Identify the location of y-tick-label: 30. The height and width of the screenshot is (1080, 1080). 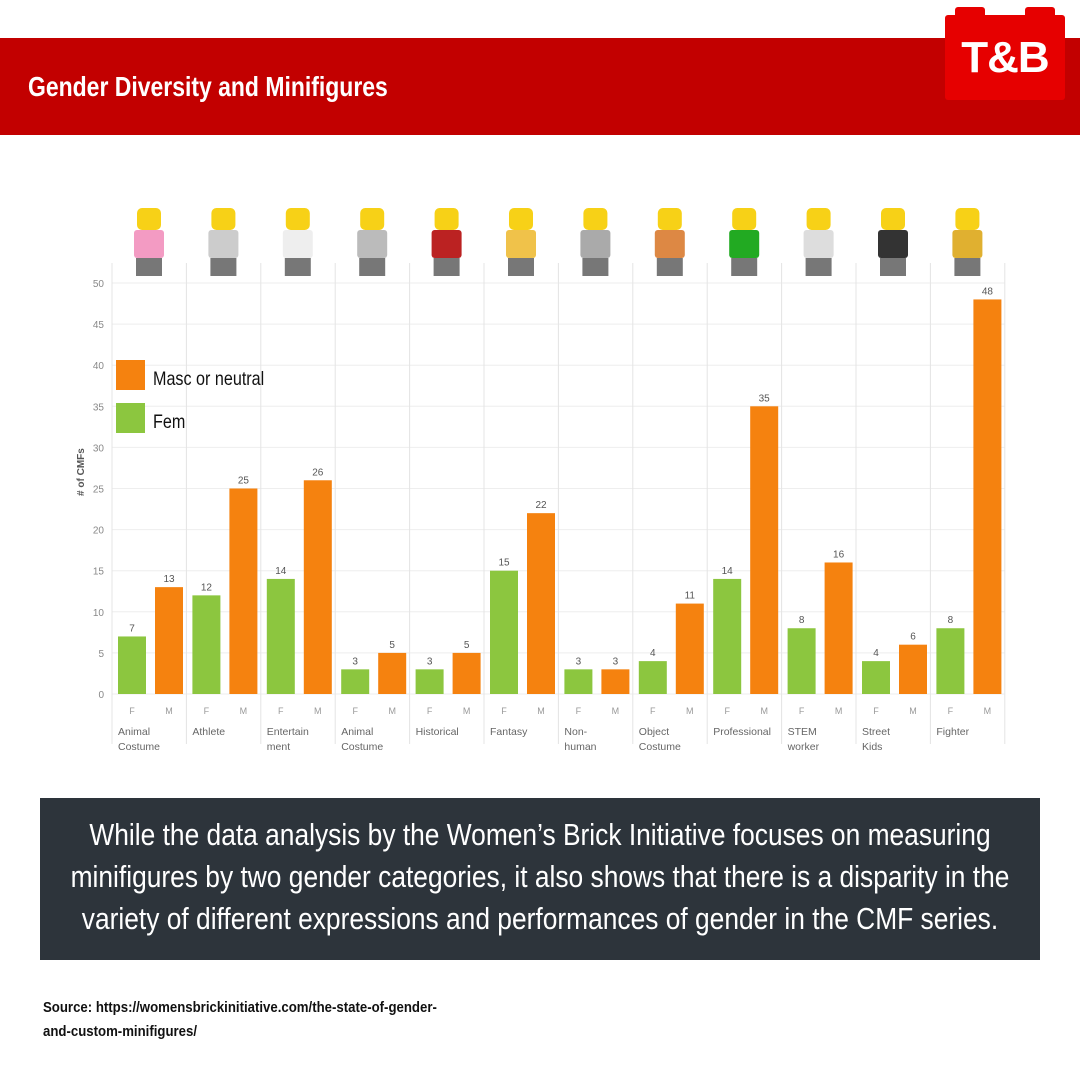
(99, 448).